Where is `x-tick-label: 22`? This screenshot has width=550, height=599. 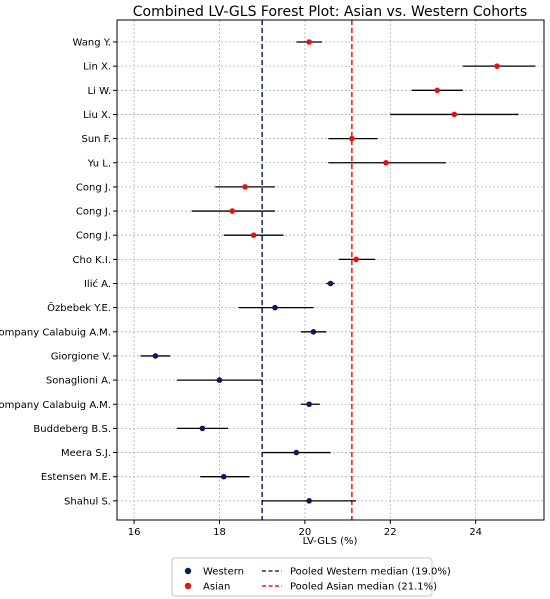
x-tick-label: 22 is located at coordinates (390, 532).